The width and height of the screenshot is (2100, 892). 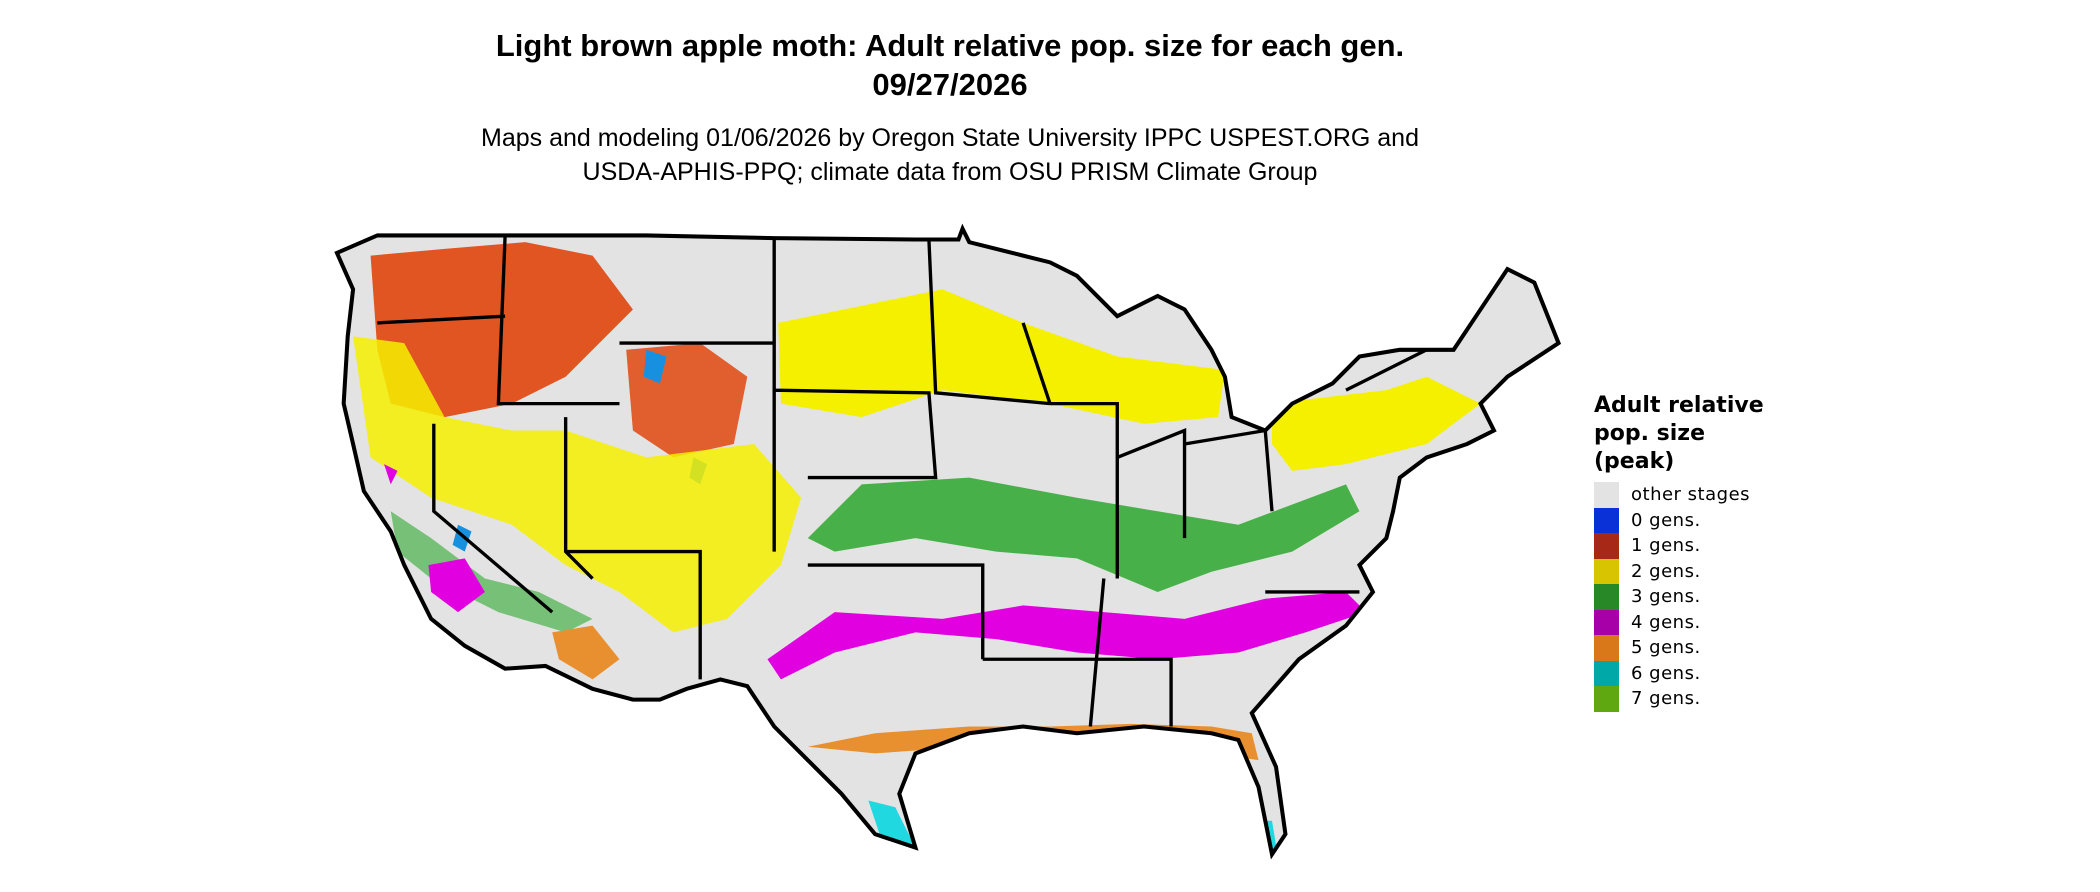 What do you see at coordinates (1714, 571) in the screenshot?
I see `legend-item: 2 gens.` at bounding box center [1714, 571].